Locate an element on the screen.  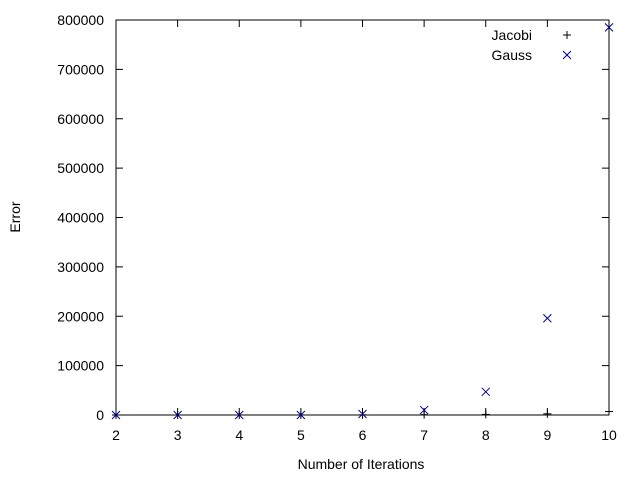
y-tick-label: 200000 is located at coordinates (80, 316).